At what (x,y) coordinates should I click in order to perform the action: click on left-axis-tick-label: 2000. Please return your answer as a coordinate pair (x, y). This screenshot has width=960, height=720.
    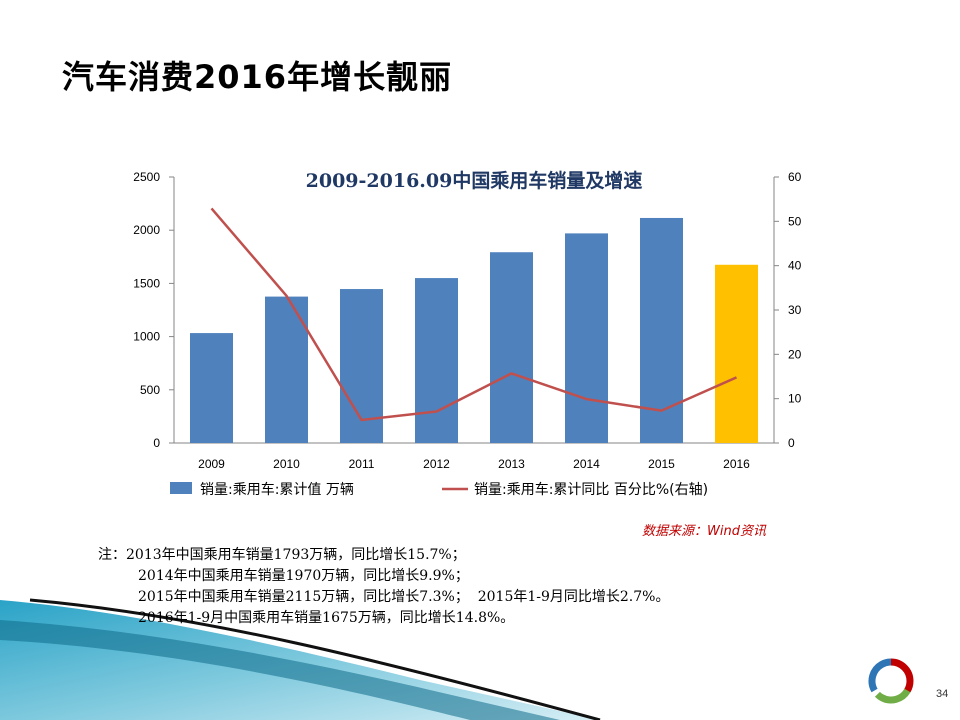
    Looking at the image, I should click on (146, 230).